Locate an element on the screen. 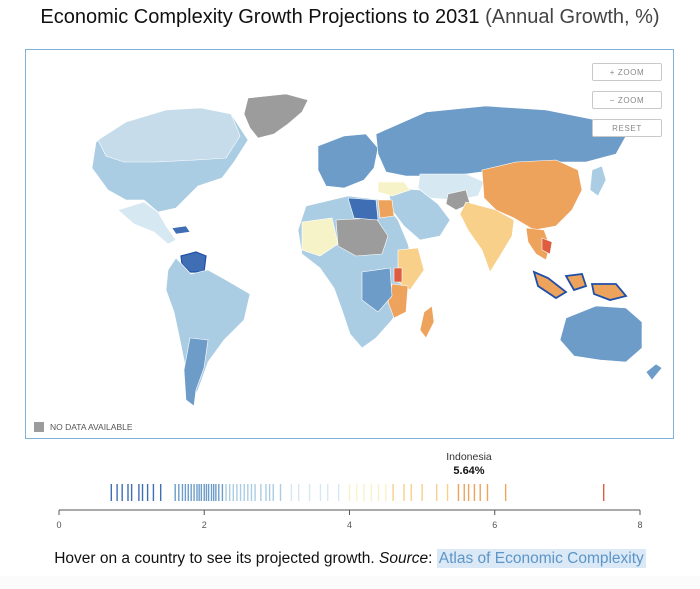 The image size is (700, 589). region-canada is located at coordinates (169, 135).